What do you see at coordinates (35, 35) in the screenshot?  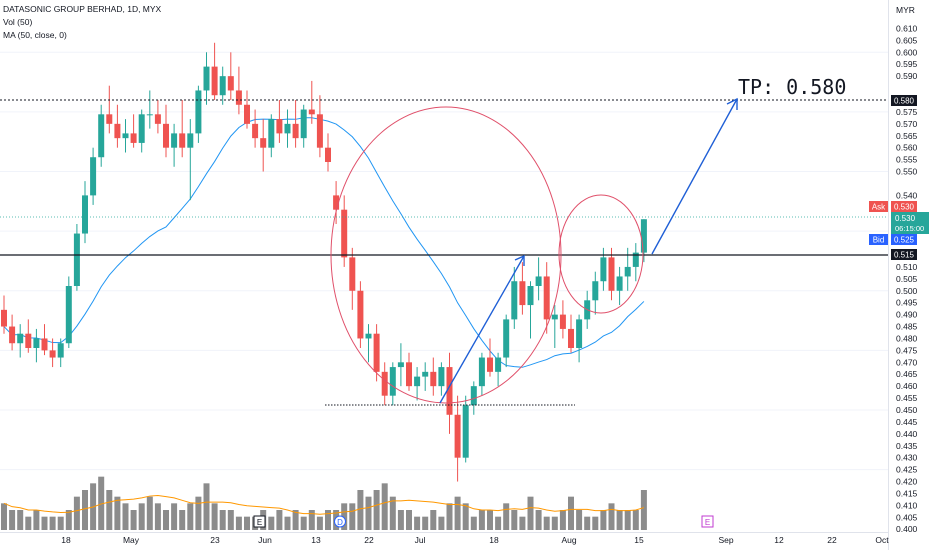 I see `ma-indicator-label: MA (50, close, 0)` at bounding box center [35, 35].